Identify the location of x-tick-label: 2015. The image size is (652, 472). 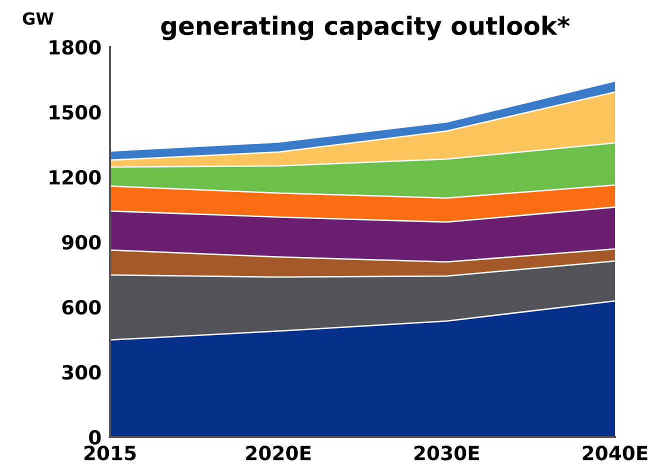
(110, 453).